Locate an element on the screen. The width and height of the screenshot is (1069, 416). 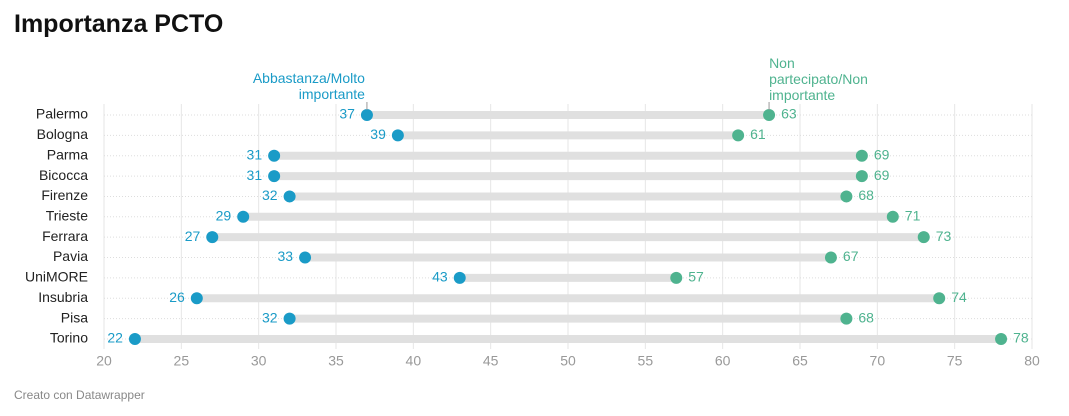
value-label: 26 is located at coordinates (177, 297).